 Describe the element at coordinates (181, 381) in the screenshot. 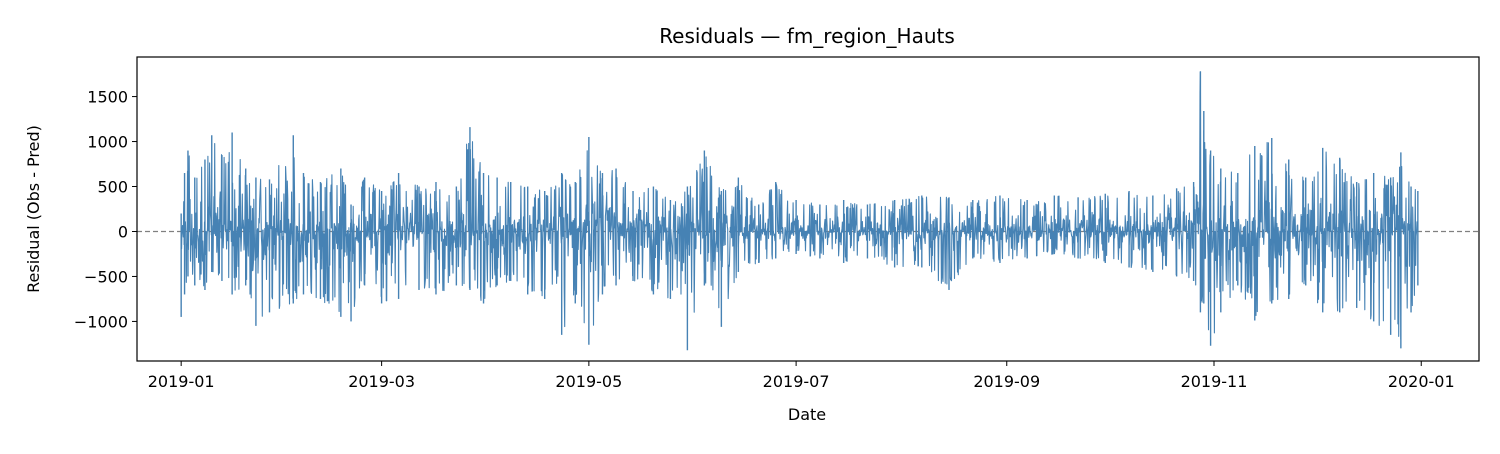

I see `x-tick-label: 2019-01` at that location.